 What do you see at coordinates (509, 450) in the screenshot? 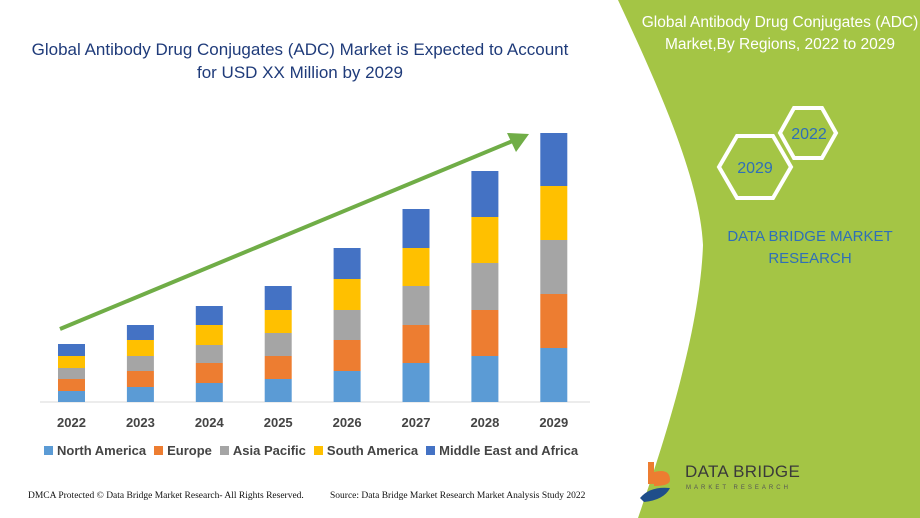
I see `legend-label: Middle East and Africa` at bounding box center [509, 450].